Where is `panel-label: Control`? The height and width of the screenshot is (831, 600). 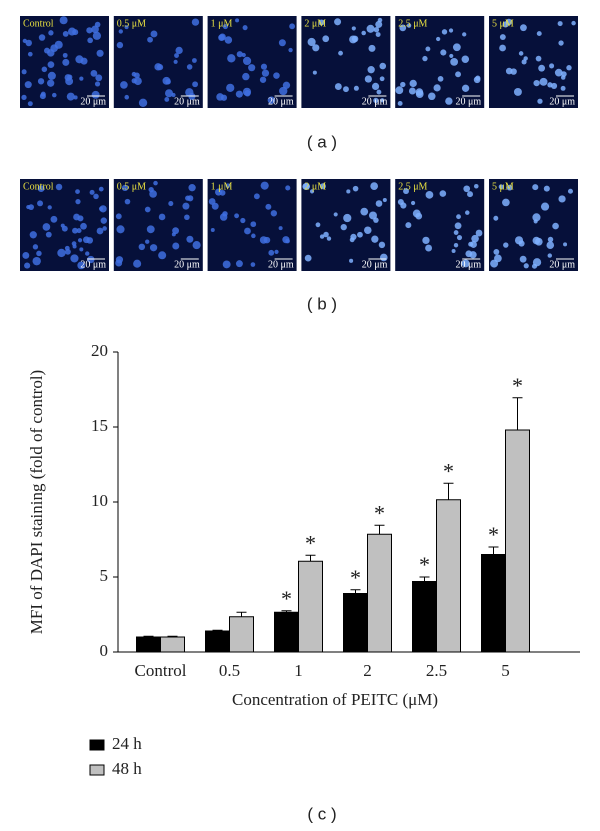 panel-label: Control is located at coordinates (38, 186).